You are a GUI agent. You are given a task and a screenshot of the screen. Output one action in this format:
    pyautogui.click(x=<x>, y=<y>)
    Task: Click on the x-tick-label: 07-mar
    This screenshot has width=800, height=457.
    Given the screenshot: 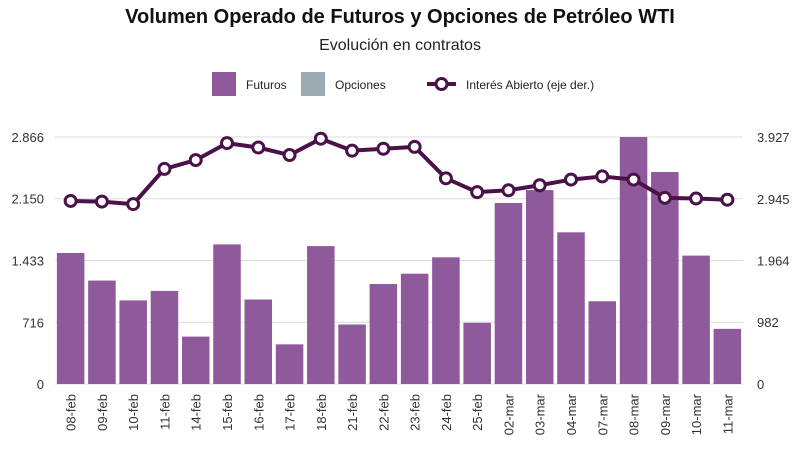 What is the action you would take?
    pyautogui.click(x=602, y=414)
    